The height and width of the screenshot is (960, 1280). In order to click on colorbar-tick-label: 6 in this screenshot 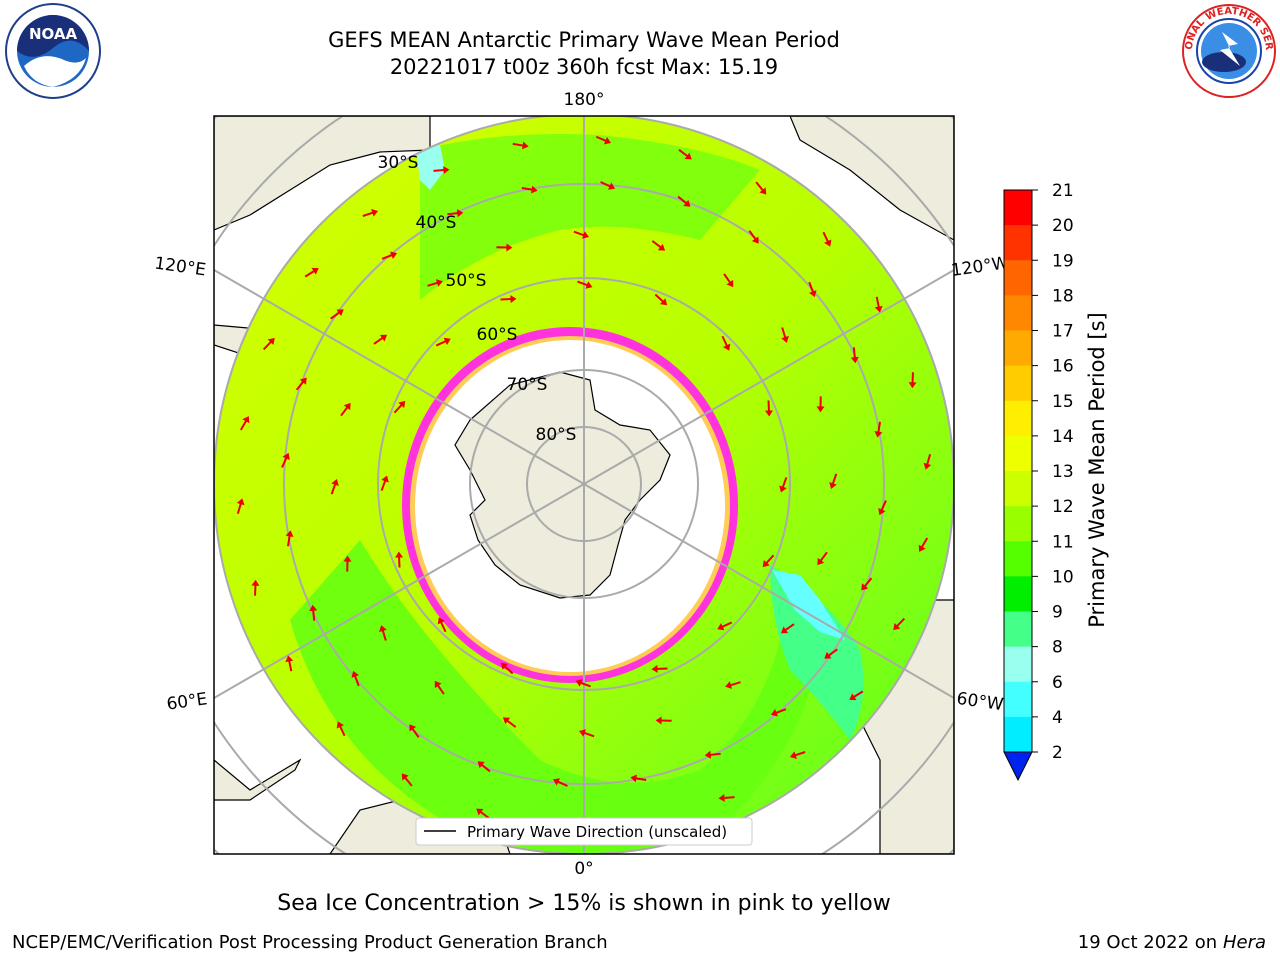, I will do `click(1057, 683)`.